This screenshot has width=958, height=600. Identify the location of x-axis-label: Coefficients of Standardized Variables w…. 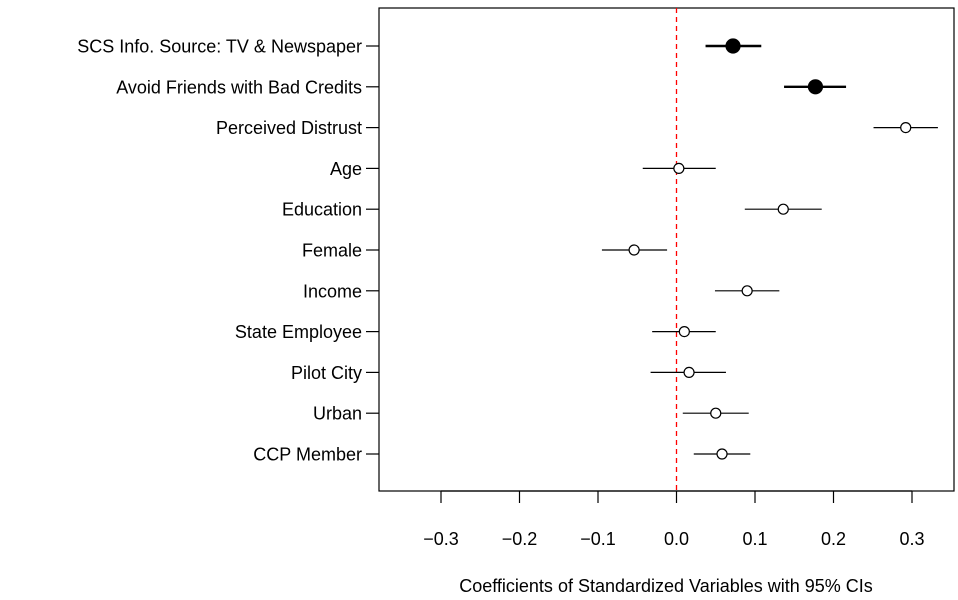
(666, 586).